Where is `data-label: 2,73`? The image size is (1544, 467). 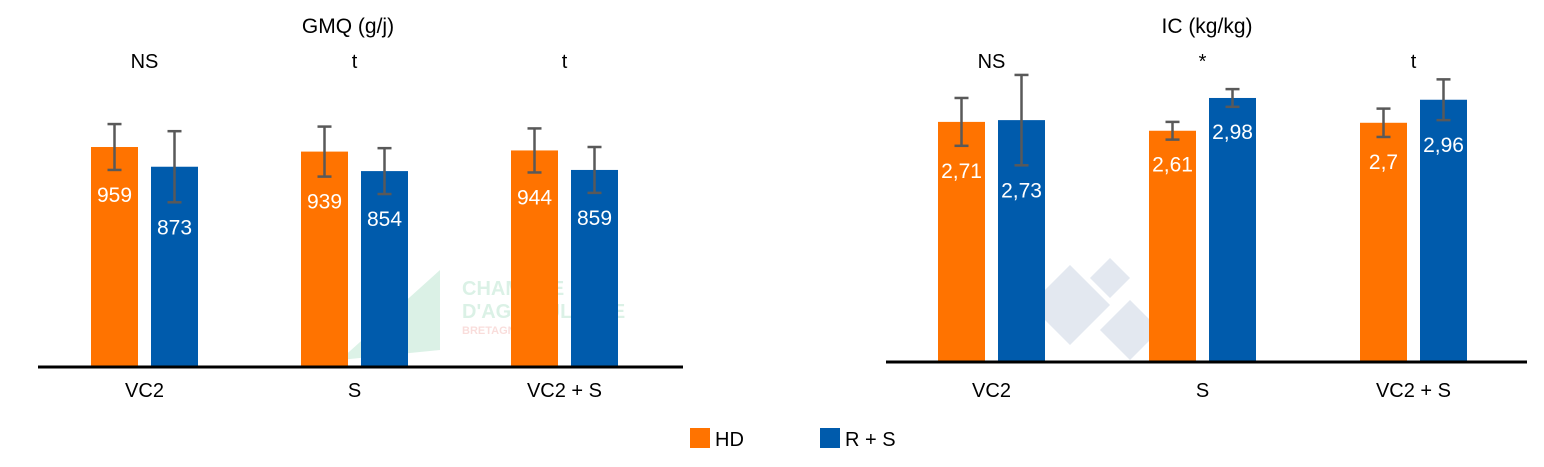 data-label: 2,73 is located at coordinates (1021, 190).